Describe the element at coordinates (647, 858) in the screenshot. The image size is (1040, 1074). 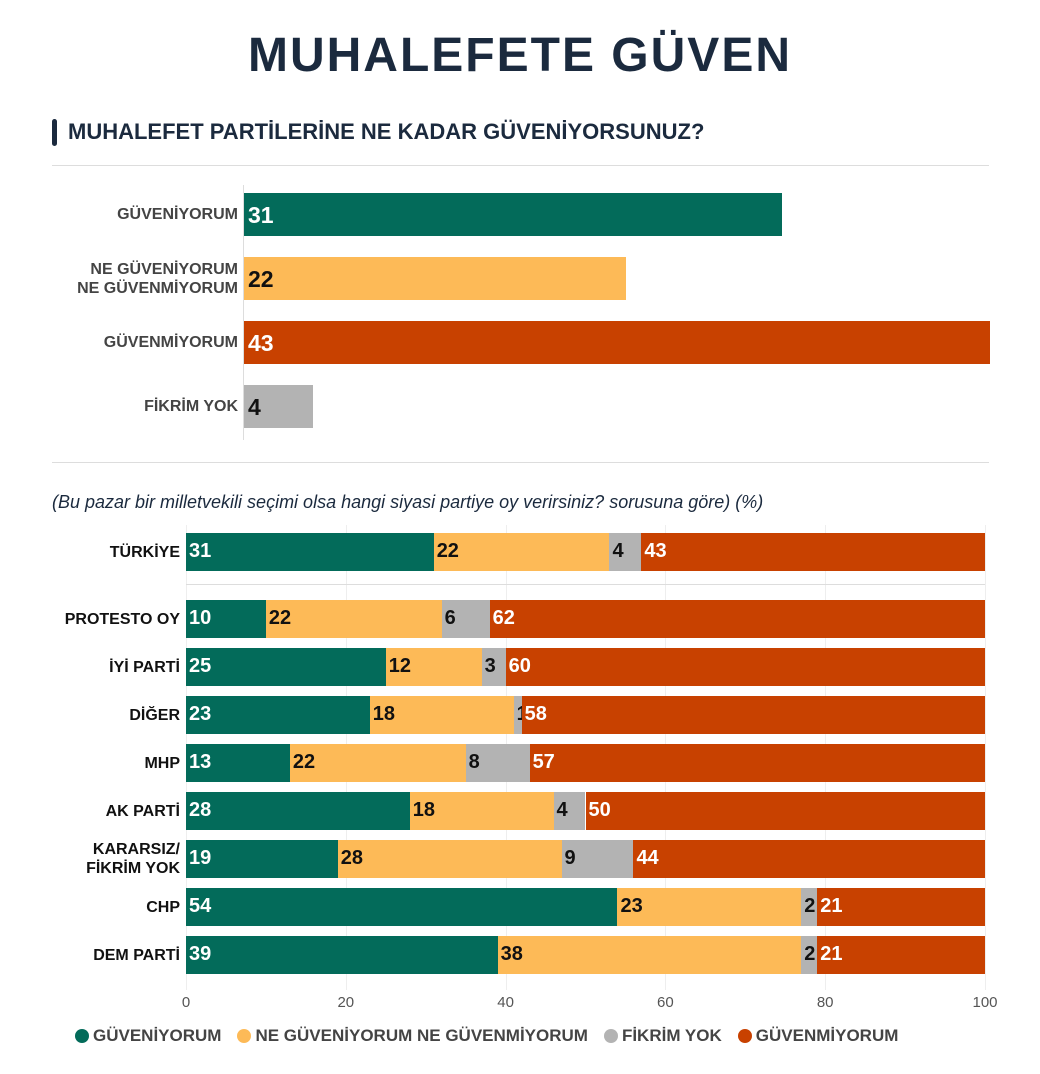
I see `data-label: 44` at that location.